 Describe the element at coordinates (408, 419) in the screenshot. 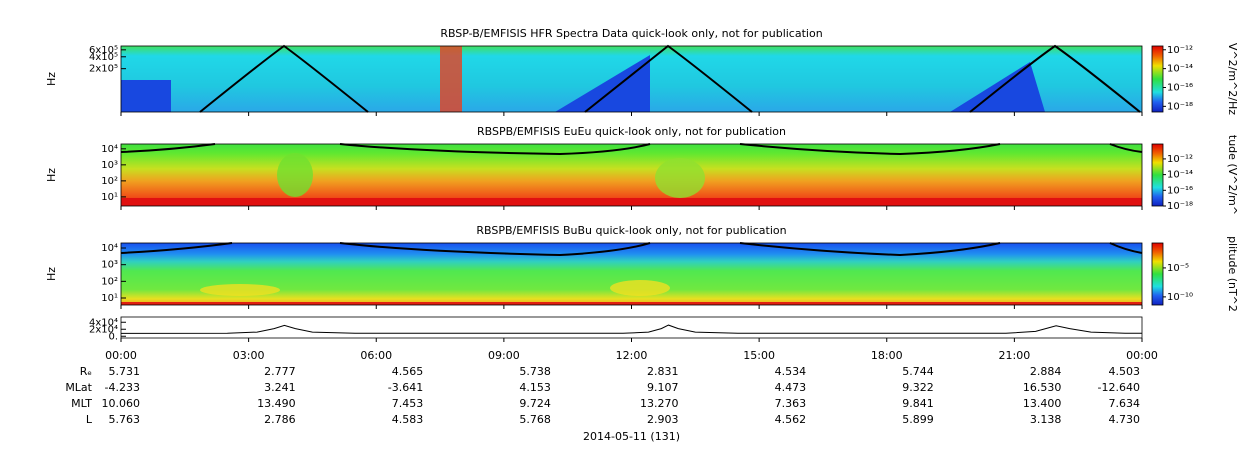

I see `ephemeris-value: 4.583` at that location.